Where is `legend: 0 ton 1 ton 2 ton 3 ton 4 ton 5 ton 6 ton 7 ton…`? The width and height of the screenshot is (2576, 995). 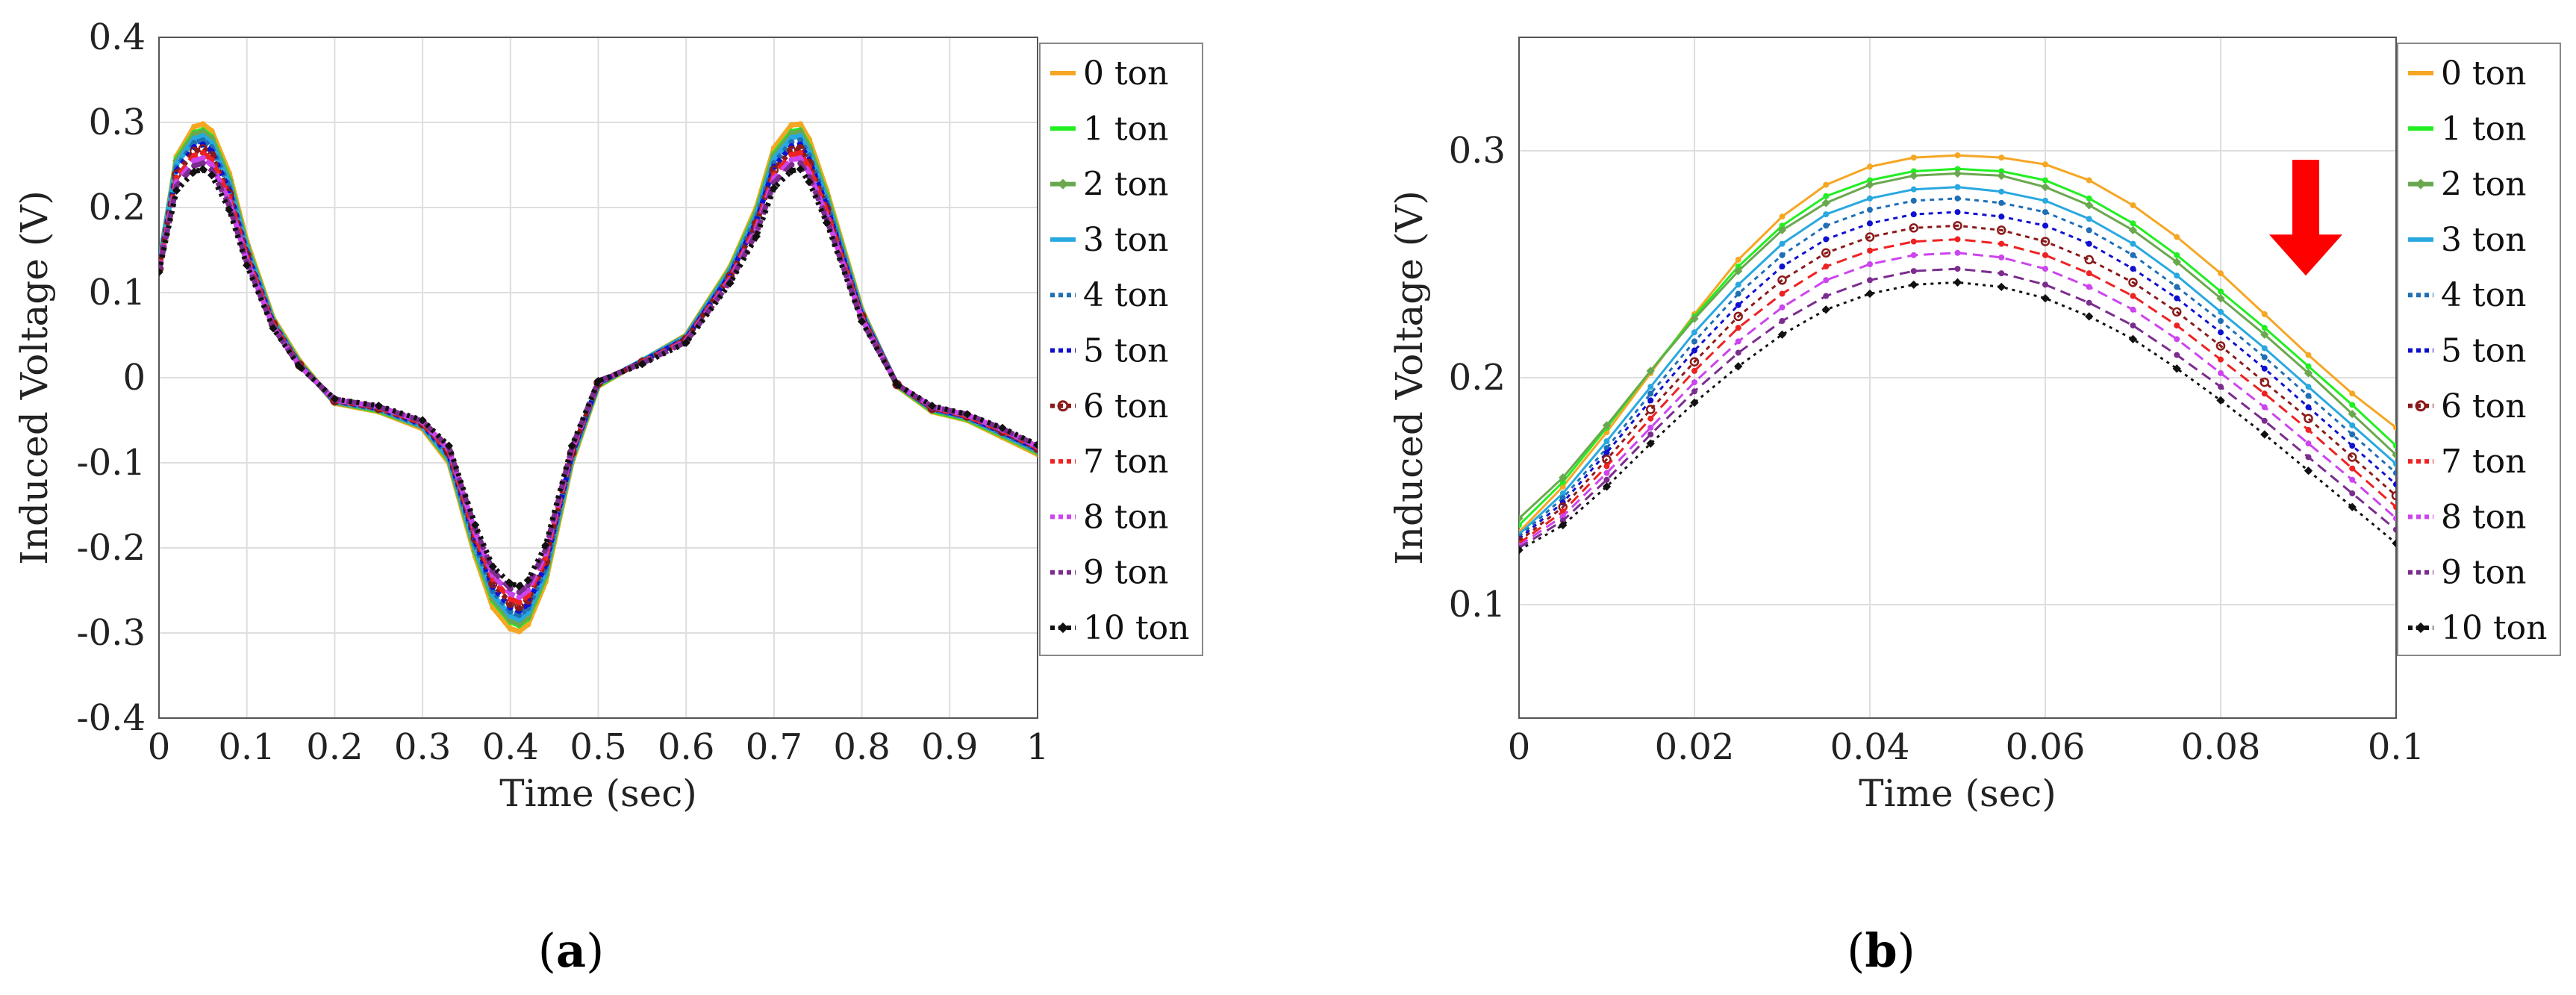 legend: 0 ton 1 ton 2 ton 3 ton 4 ton 5 ton 6 ton 7 ton… is located at coordinates (1121, 349).